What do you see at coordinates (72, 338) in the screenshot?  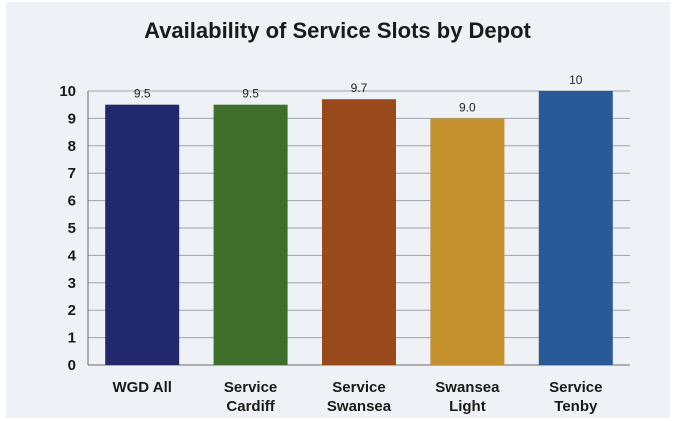 I see `y-tick-label: 1` at bounding box center [72, 338].